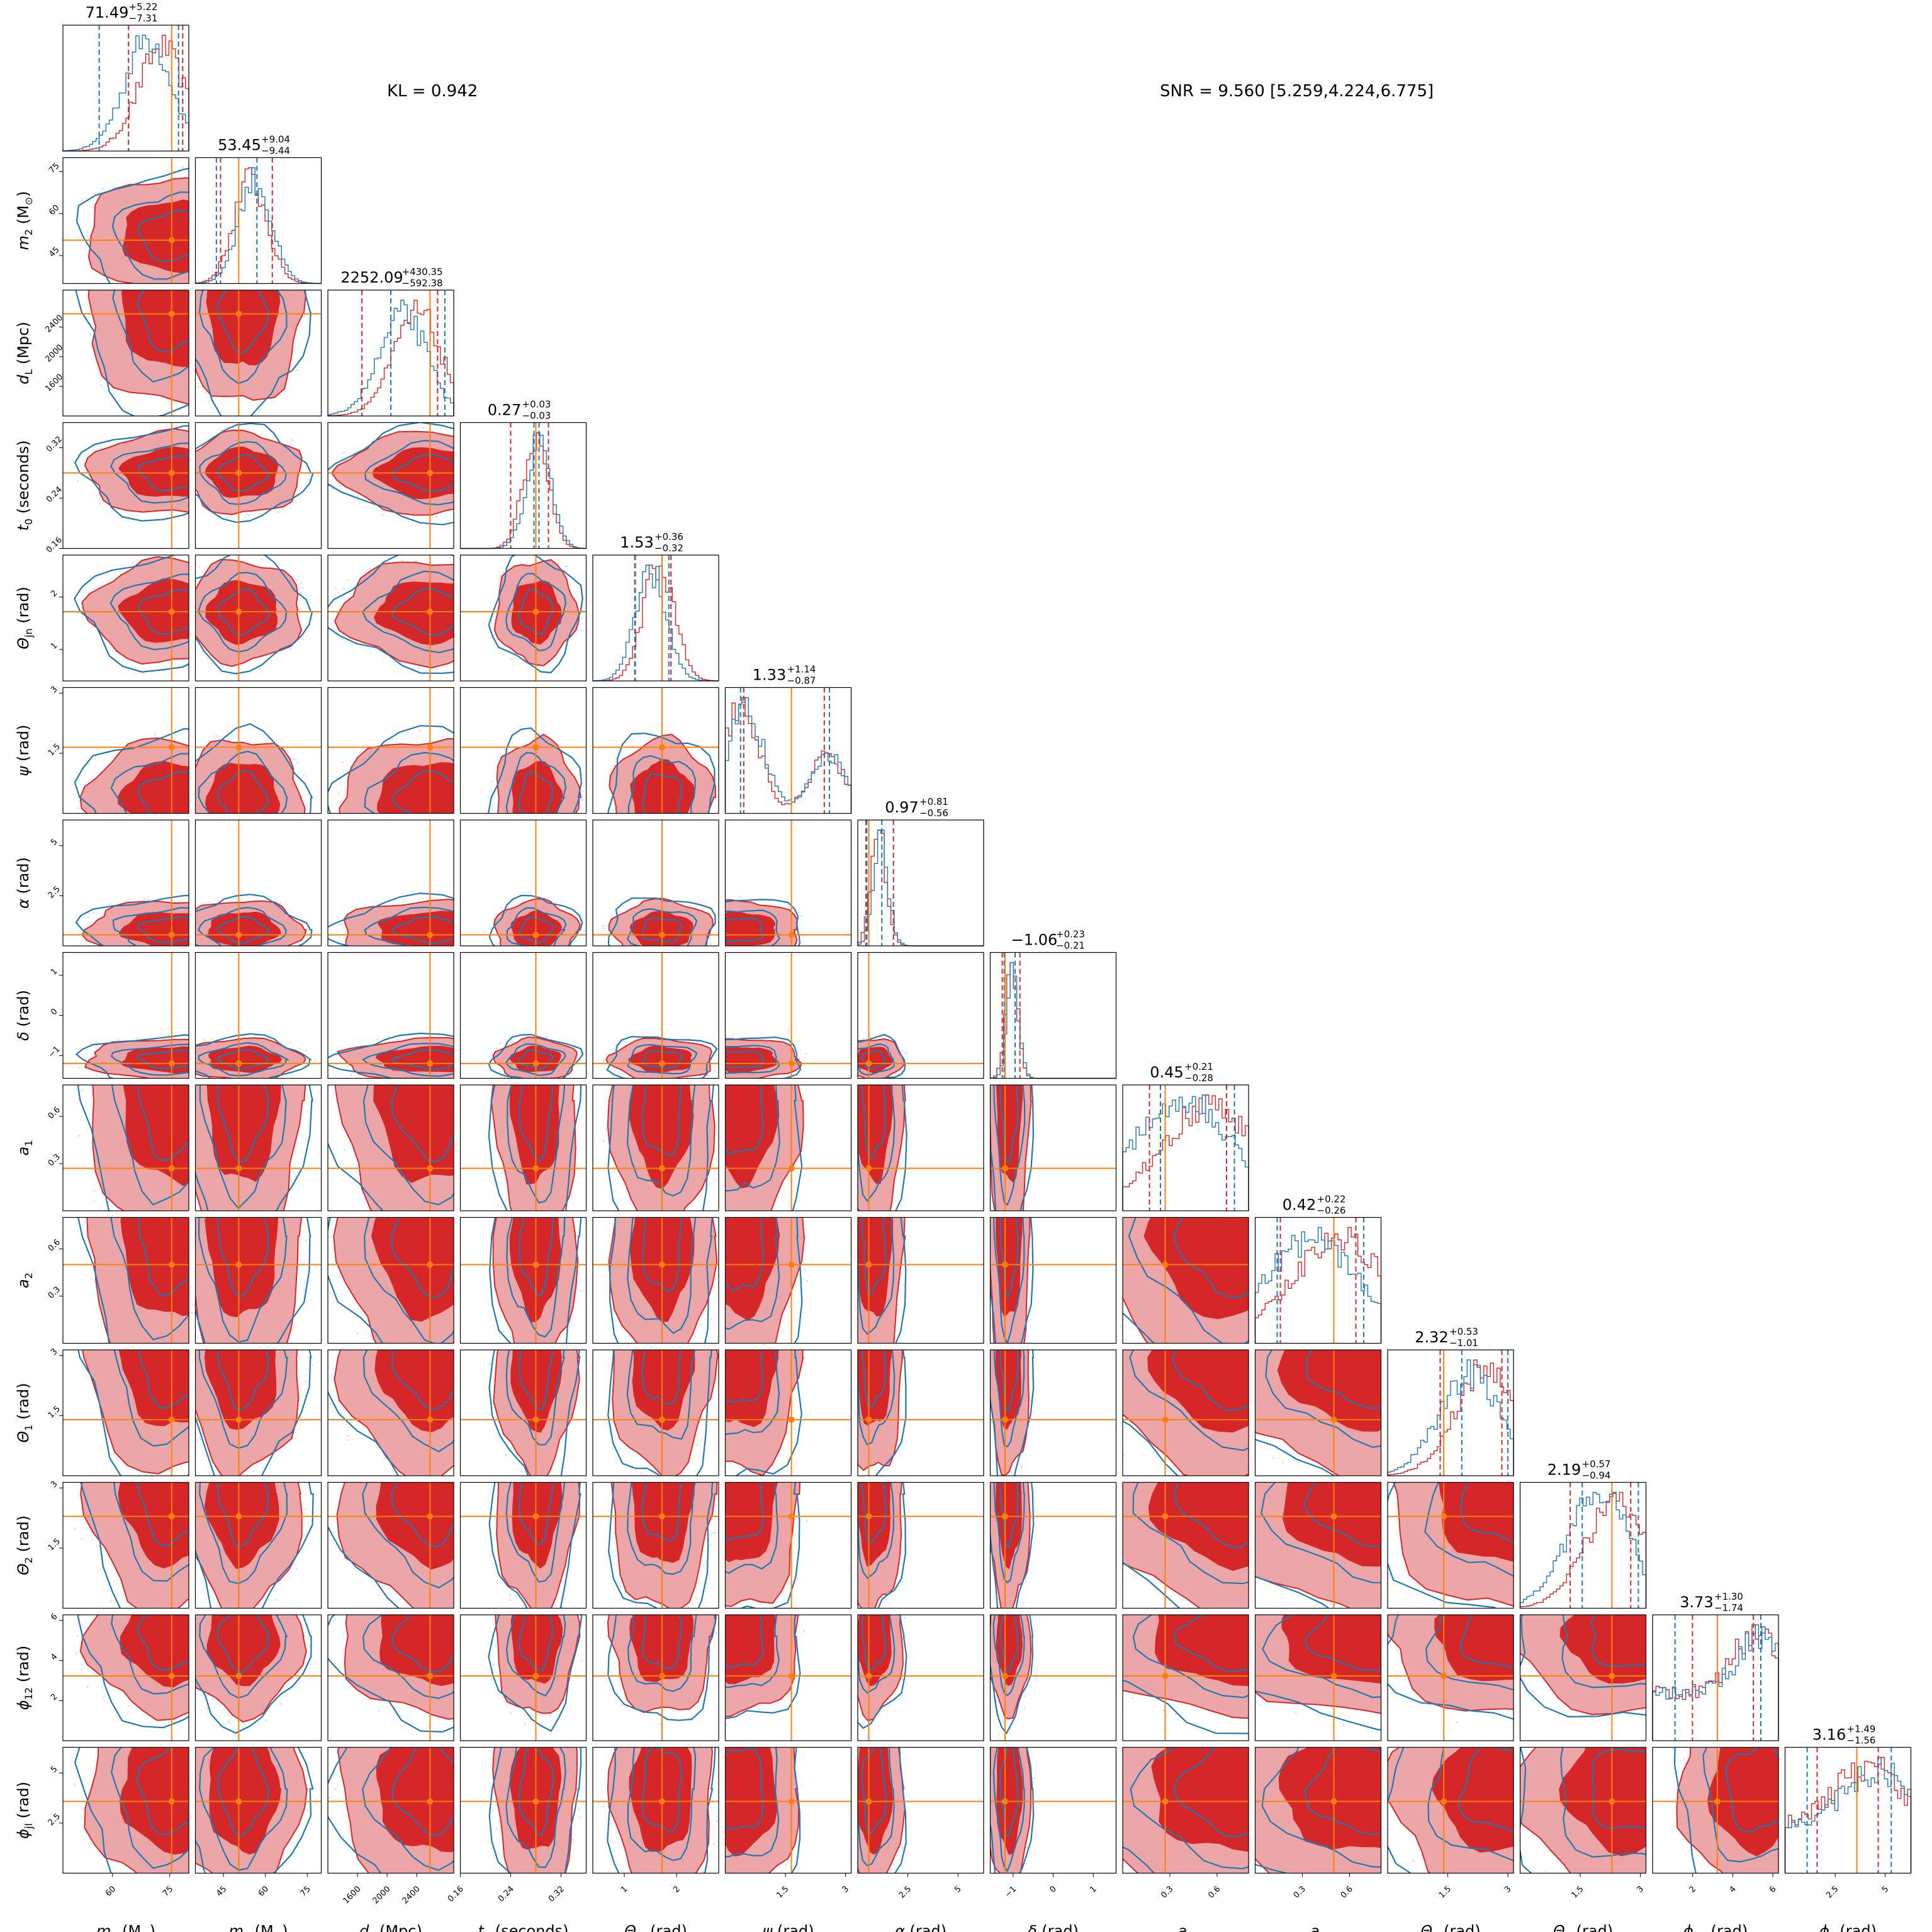  Describe the element at coordinates (54, 444) in the screenshot. I see `y-tick-label: 0.32` at that location.